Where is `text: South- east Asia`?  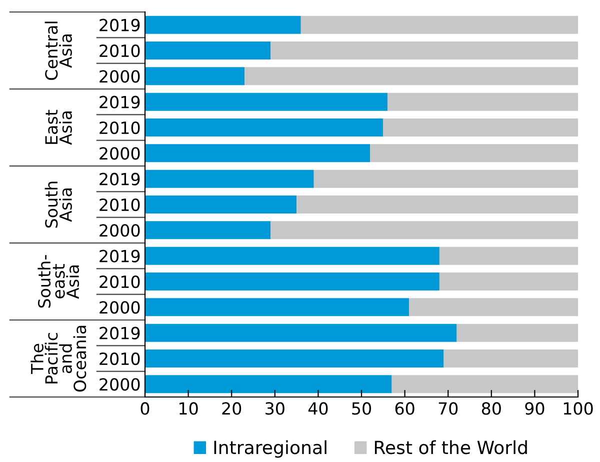 text: South- east Asia is located at coordinates (59, 281).